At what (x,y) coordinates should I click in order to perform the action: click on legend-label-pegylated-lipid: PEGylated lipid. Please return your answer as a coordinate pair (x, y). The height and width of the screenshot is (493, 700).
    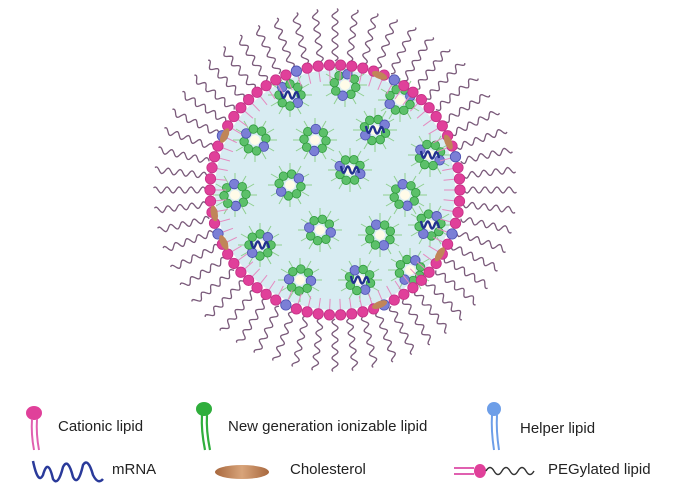
    Looking at the image, I should click on (599, 469).